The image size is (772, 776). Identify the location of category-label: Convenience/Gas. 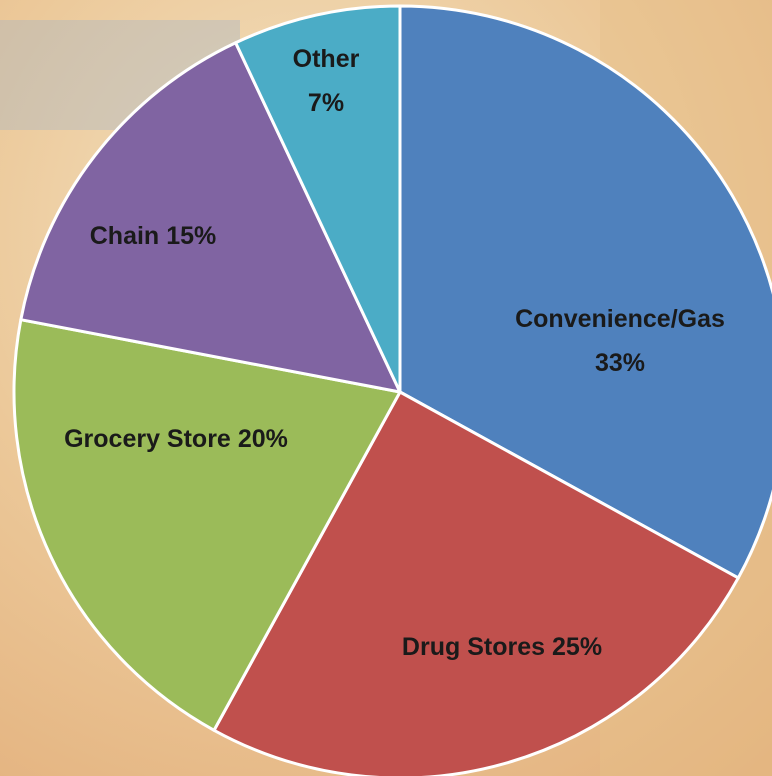
(620, 319).